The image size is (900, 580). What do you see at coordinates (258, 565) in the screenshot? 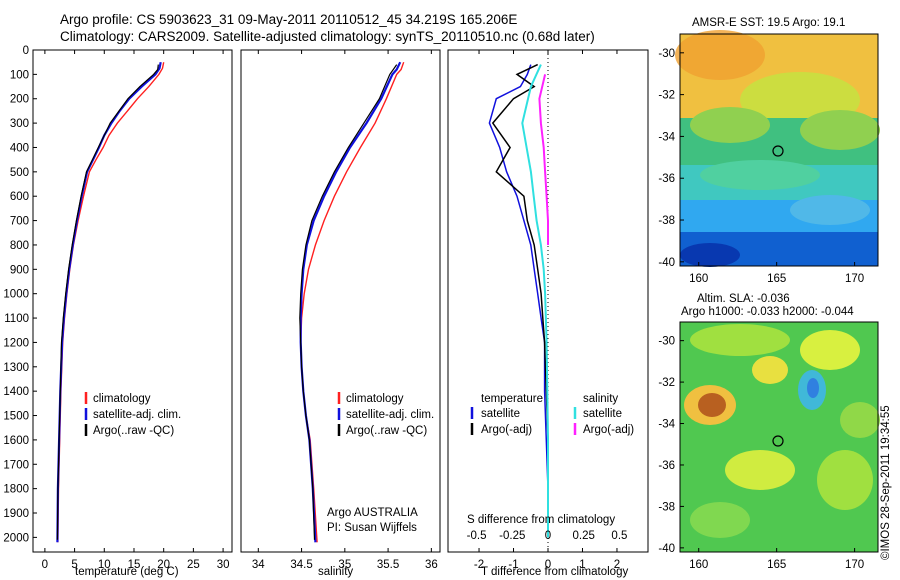
I see `x-tick-label: 34` at bounding box center [258, 565].